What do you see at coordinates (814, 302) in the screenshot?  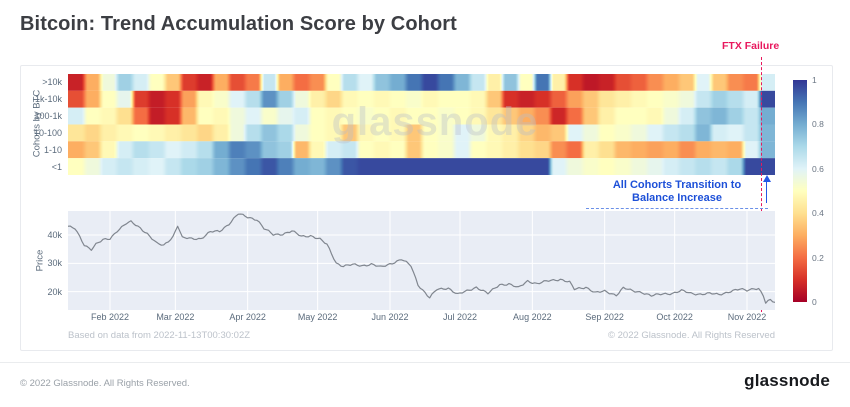 I see `colorbar-tick-label: 0` at bounding box center [814, 302].